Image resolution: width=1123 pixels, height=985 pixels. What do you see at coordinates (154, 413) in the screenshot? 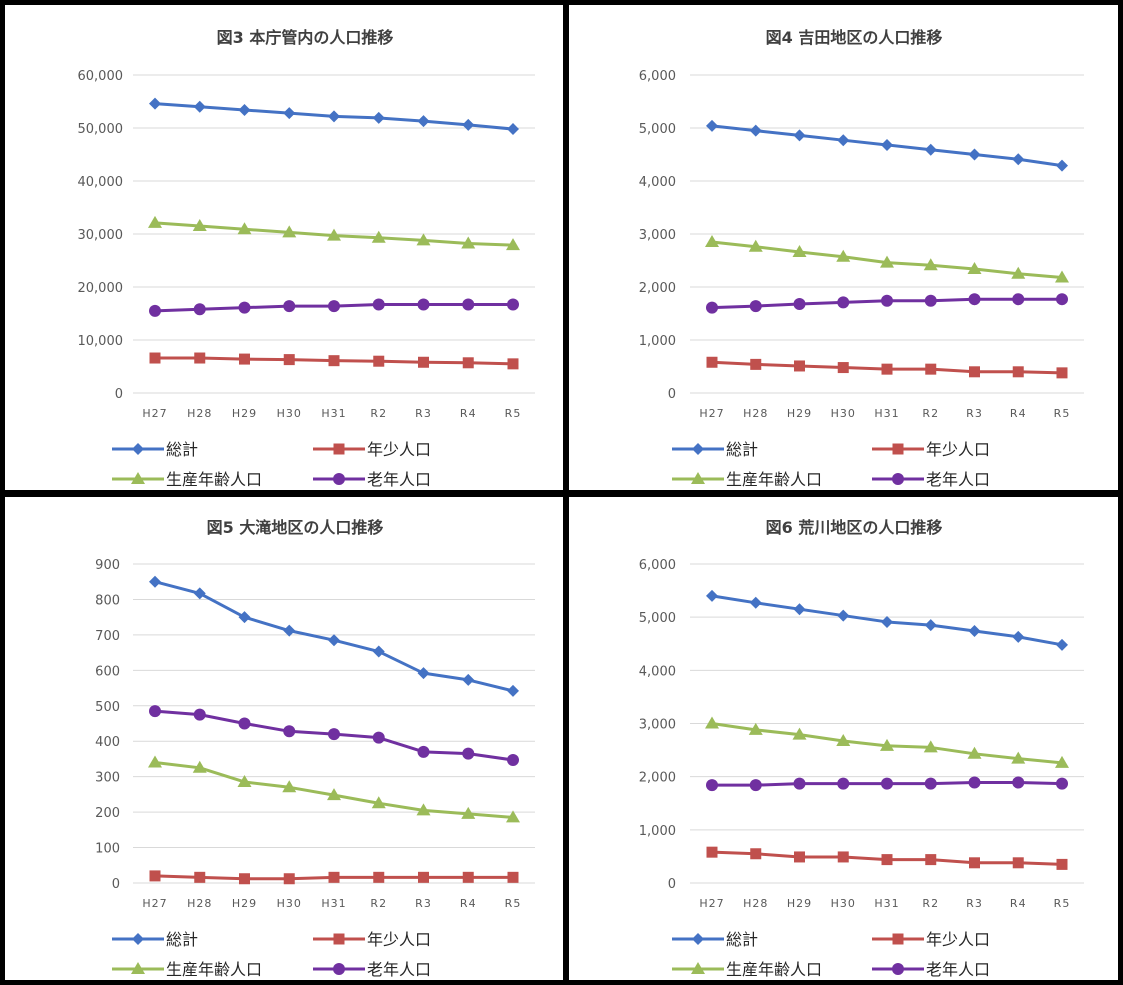
I see `x-tick-label: H27` at bounding box center [154, 413].